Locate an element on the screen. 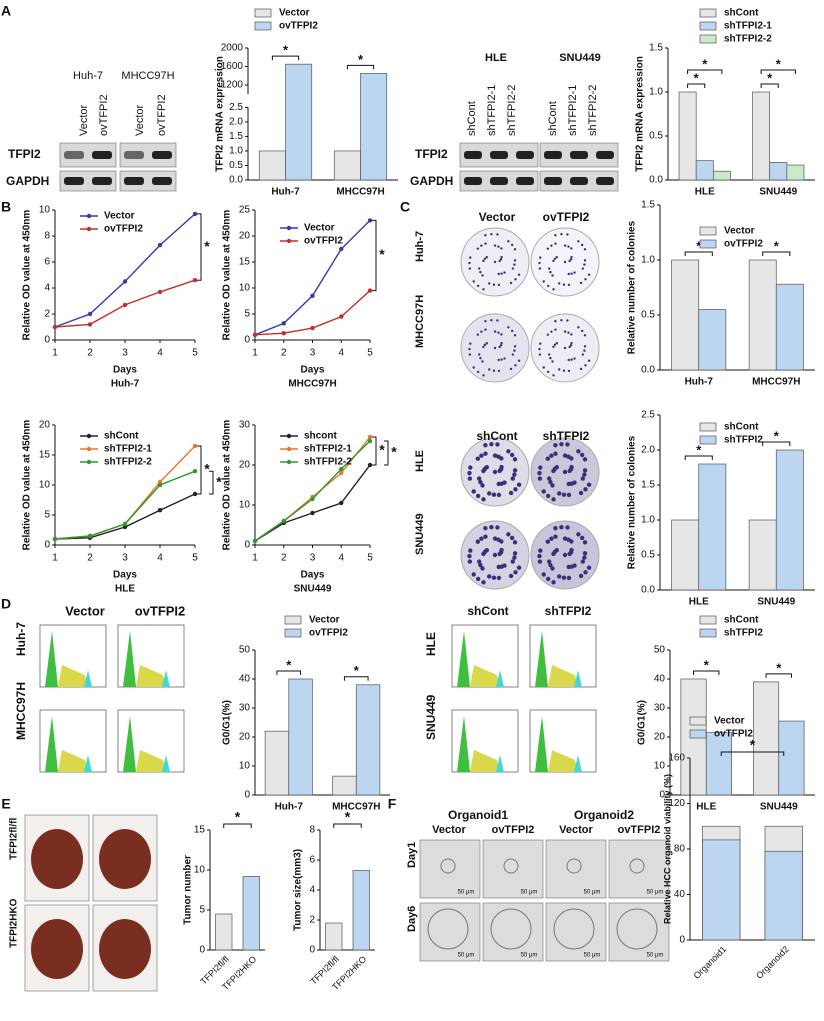  label: 50 μm is located at coordinates (655, 893).